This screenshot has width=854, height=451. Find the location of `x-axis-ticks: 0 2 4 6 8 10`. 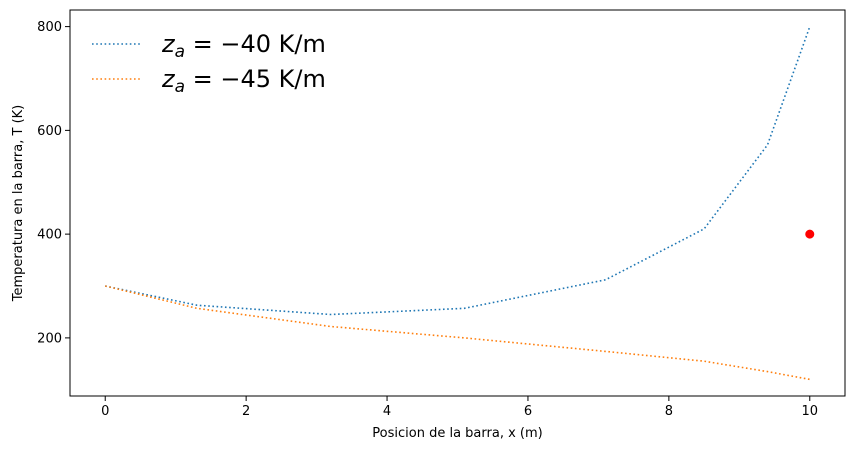

x-axis-ticks: 0 2 4 6 8 10 is located at coordinates (459, 407).